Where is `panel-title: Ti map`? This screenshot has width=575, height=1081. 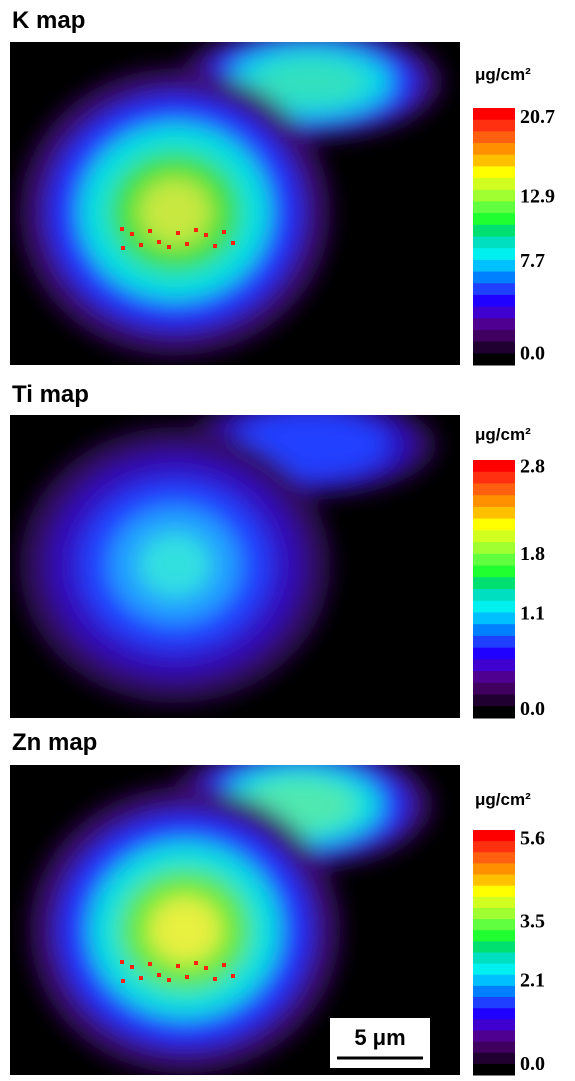
panel-title: Ti map is located at coordinates (50, 394).